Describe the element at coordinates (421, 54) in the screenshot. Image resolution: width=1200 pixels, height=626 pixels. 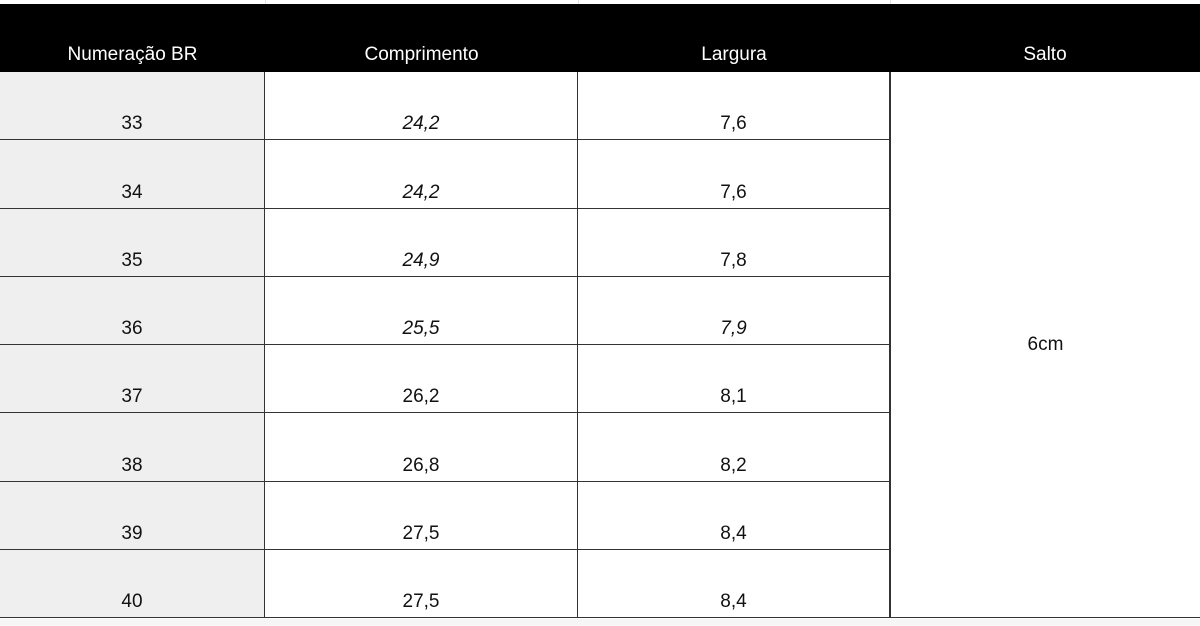
I see `header-cell: Comprimento` at that location.